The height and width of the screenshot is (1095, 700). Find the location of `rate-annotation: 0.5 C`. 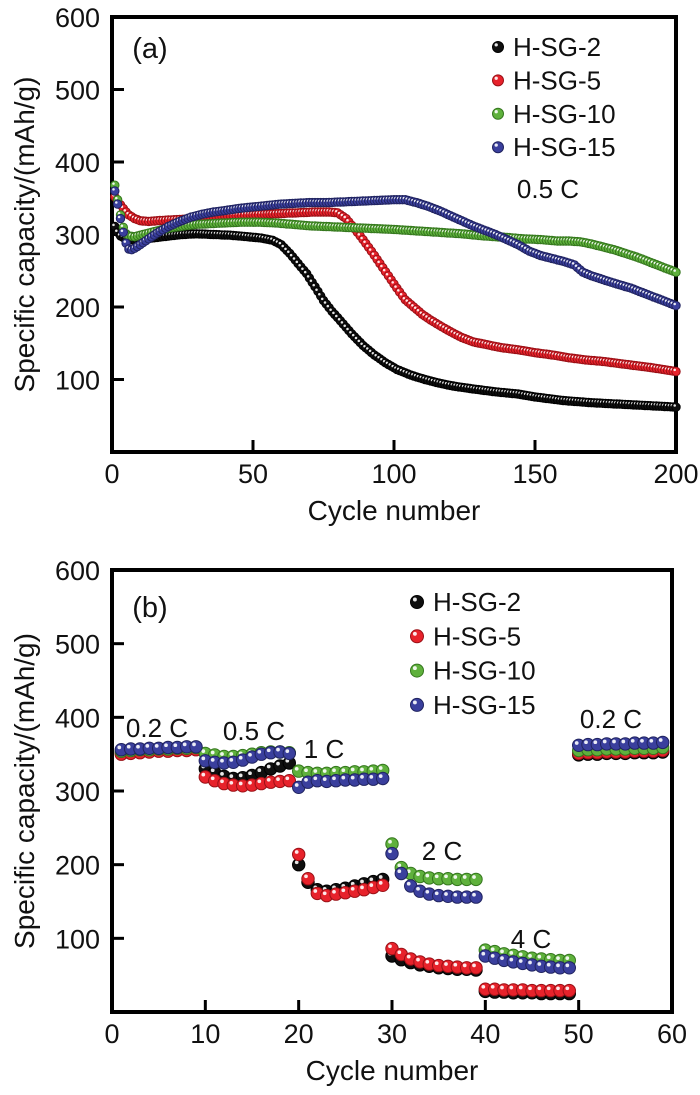

rate-annotation: 0.5 C is located at coordinates (548, 189).